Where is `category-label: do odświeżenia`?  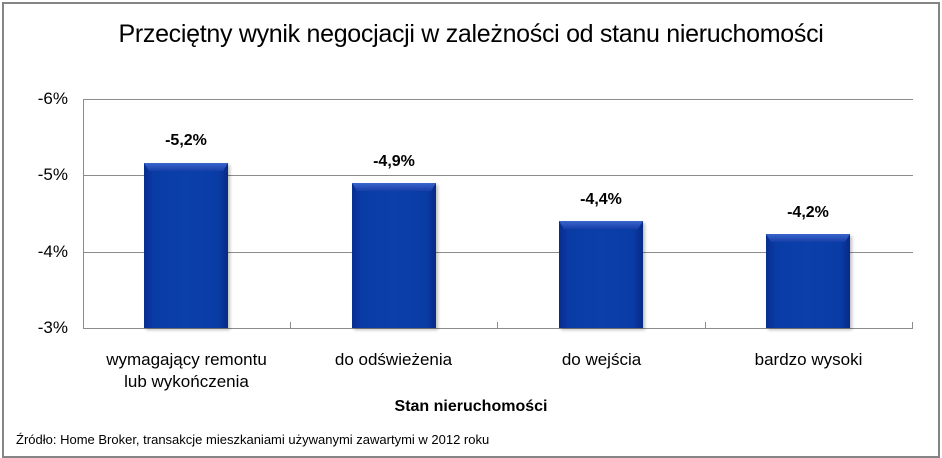
category-label: do odświeżenia is located at coordinates (393, 360).